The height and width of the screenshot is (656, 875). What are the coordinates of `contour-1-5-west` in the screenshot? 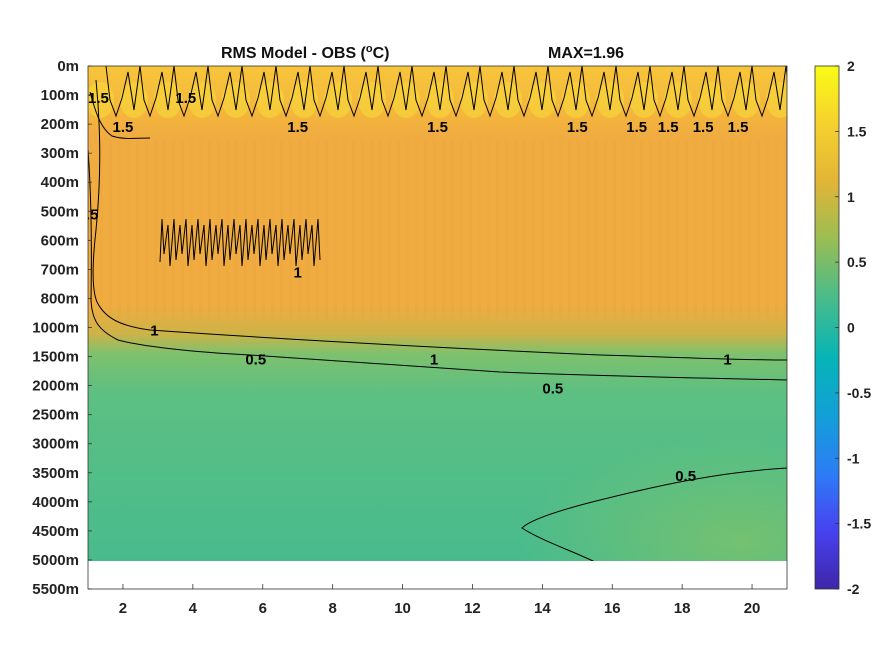 It's located at (120, 115).